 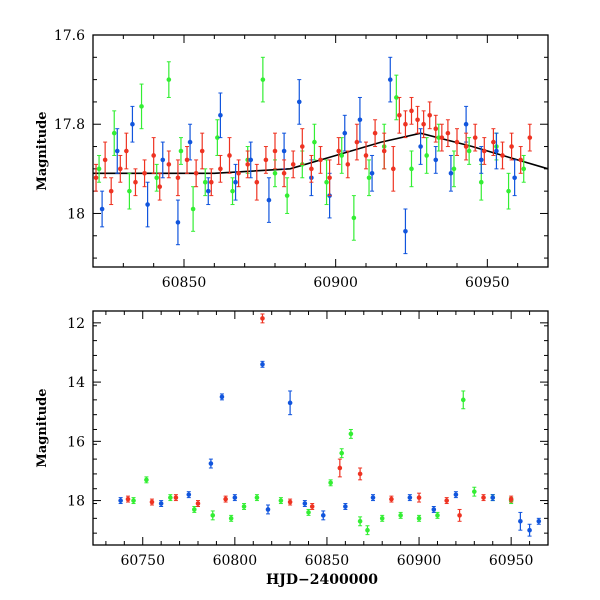 What do you see at coordinates (184, 283) in the screenshot?
I see `x-tick-label: 60850` at bounding box center [184, 283].